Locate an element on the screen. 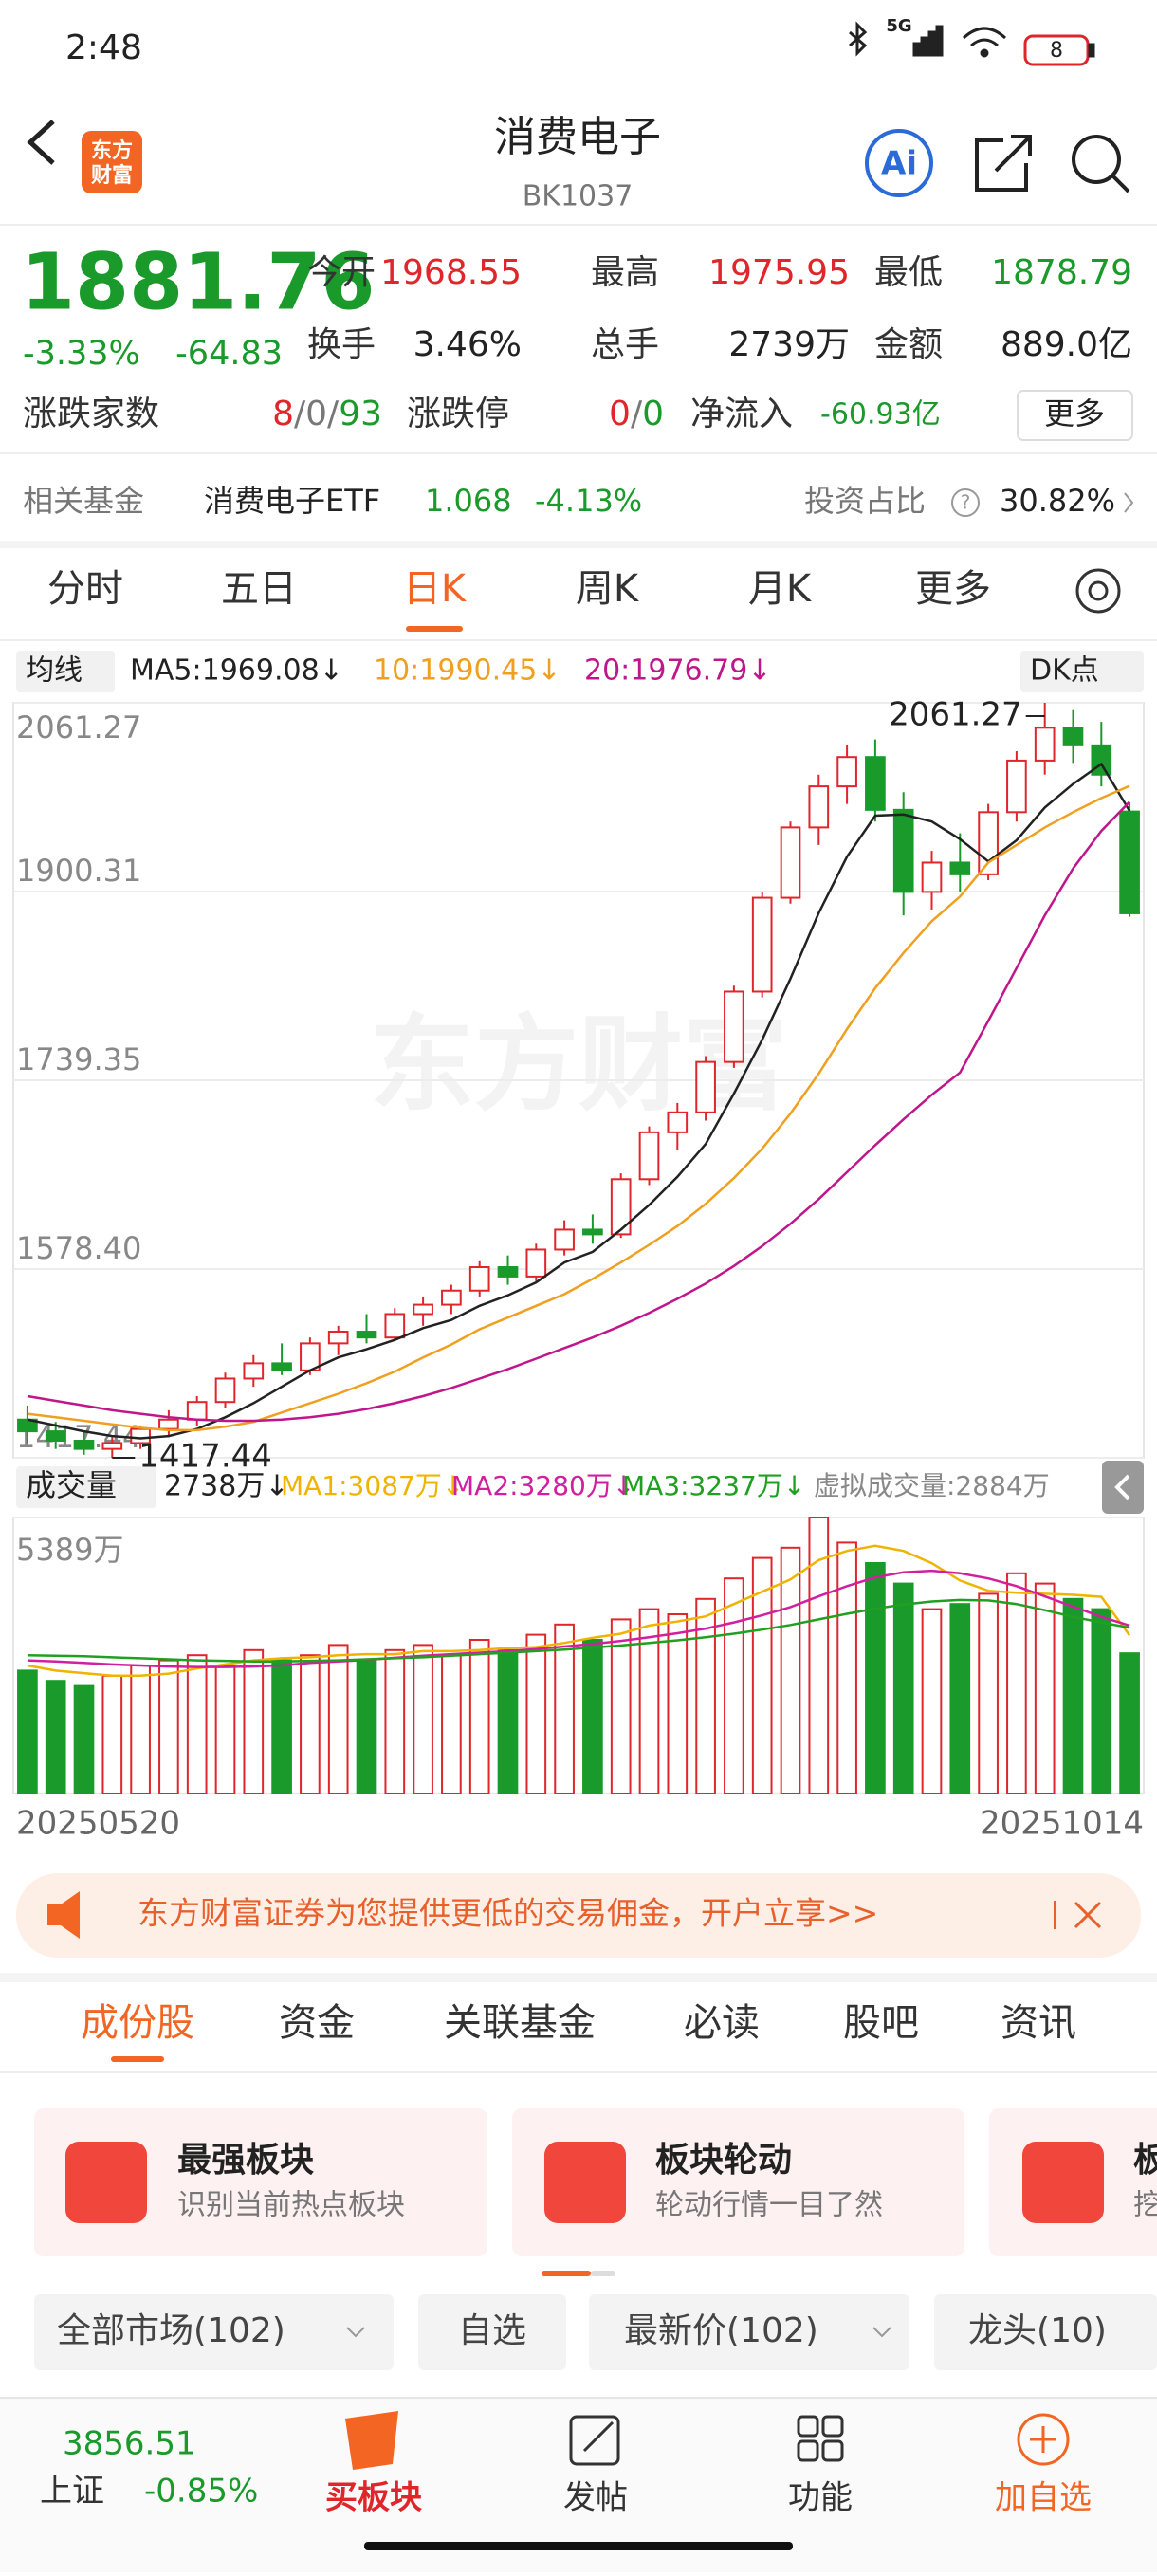 This screenshot has width=1157, height=2576. scroll-track is located at coordinates (603, 2273).